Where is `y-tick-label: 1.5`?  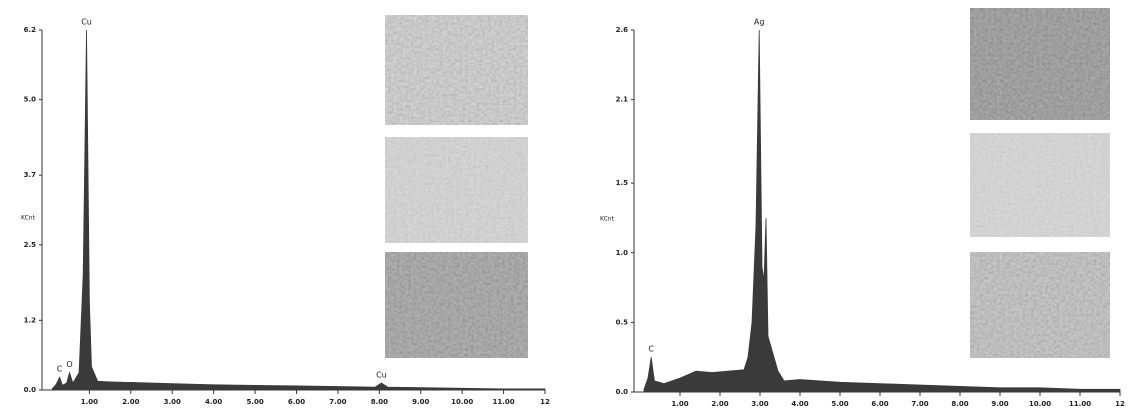 y-tick-label: 1.5 is located at coordinates (622, 183).